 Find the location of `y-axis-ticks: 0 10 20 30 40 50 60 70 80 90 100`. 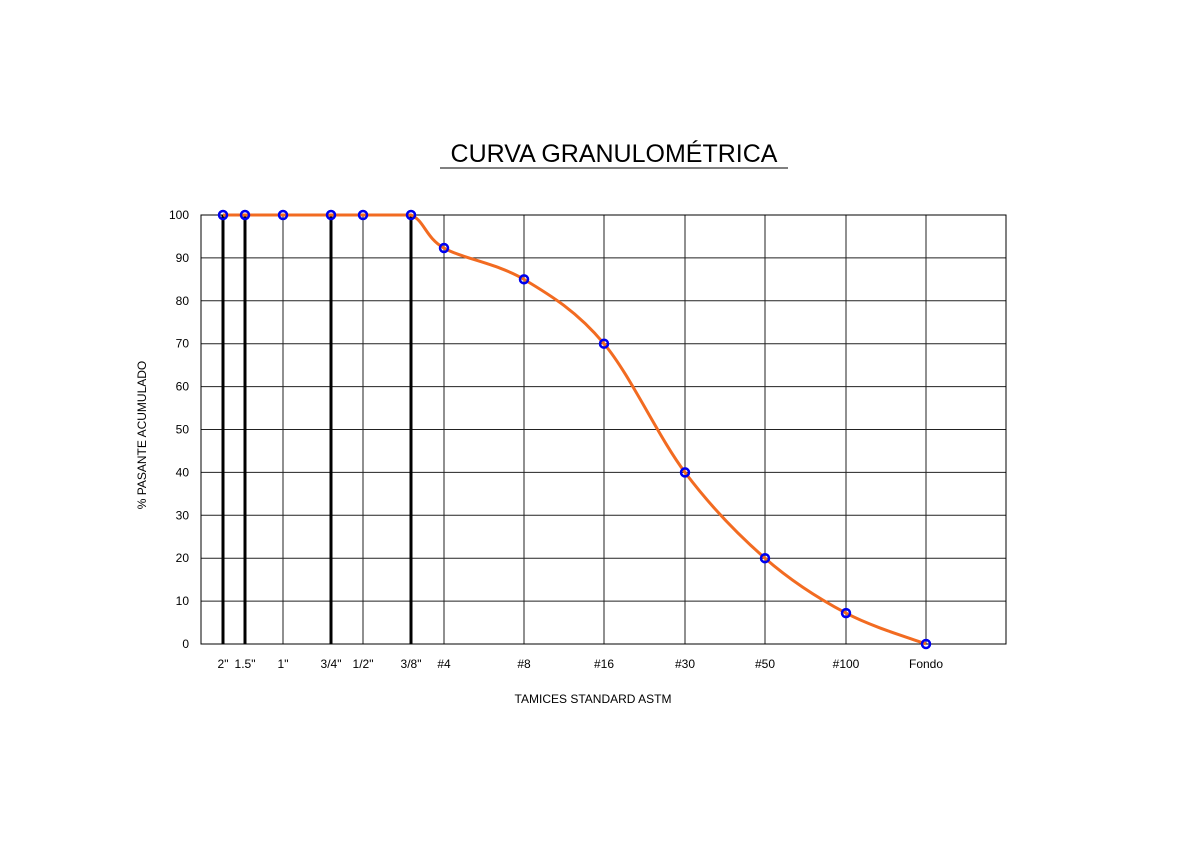

y-axis-ticks: 0 10 20 30 40 50 60 70 80 90 100 is located at coordinates (179, 429).